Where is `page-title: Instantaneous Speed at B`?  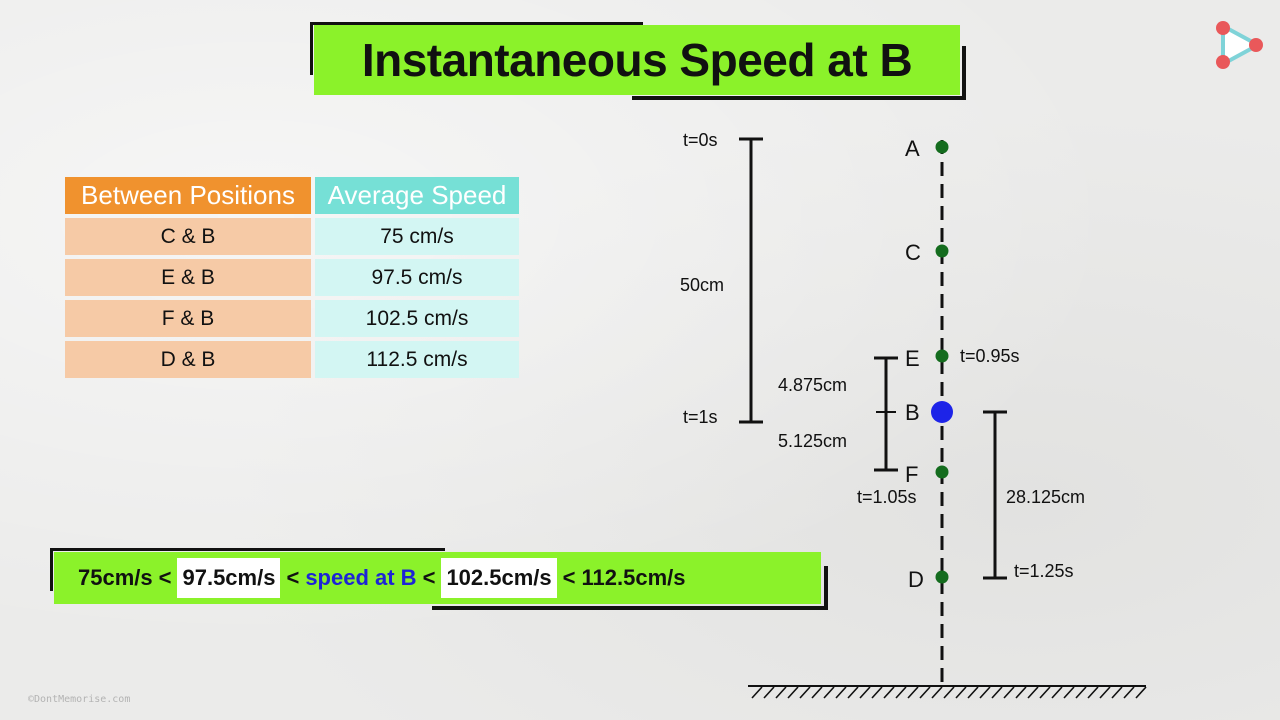 page-title: Instantaneous Speed at B is located at coordinates (637, 60).